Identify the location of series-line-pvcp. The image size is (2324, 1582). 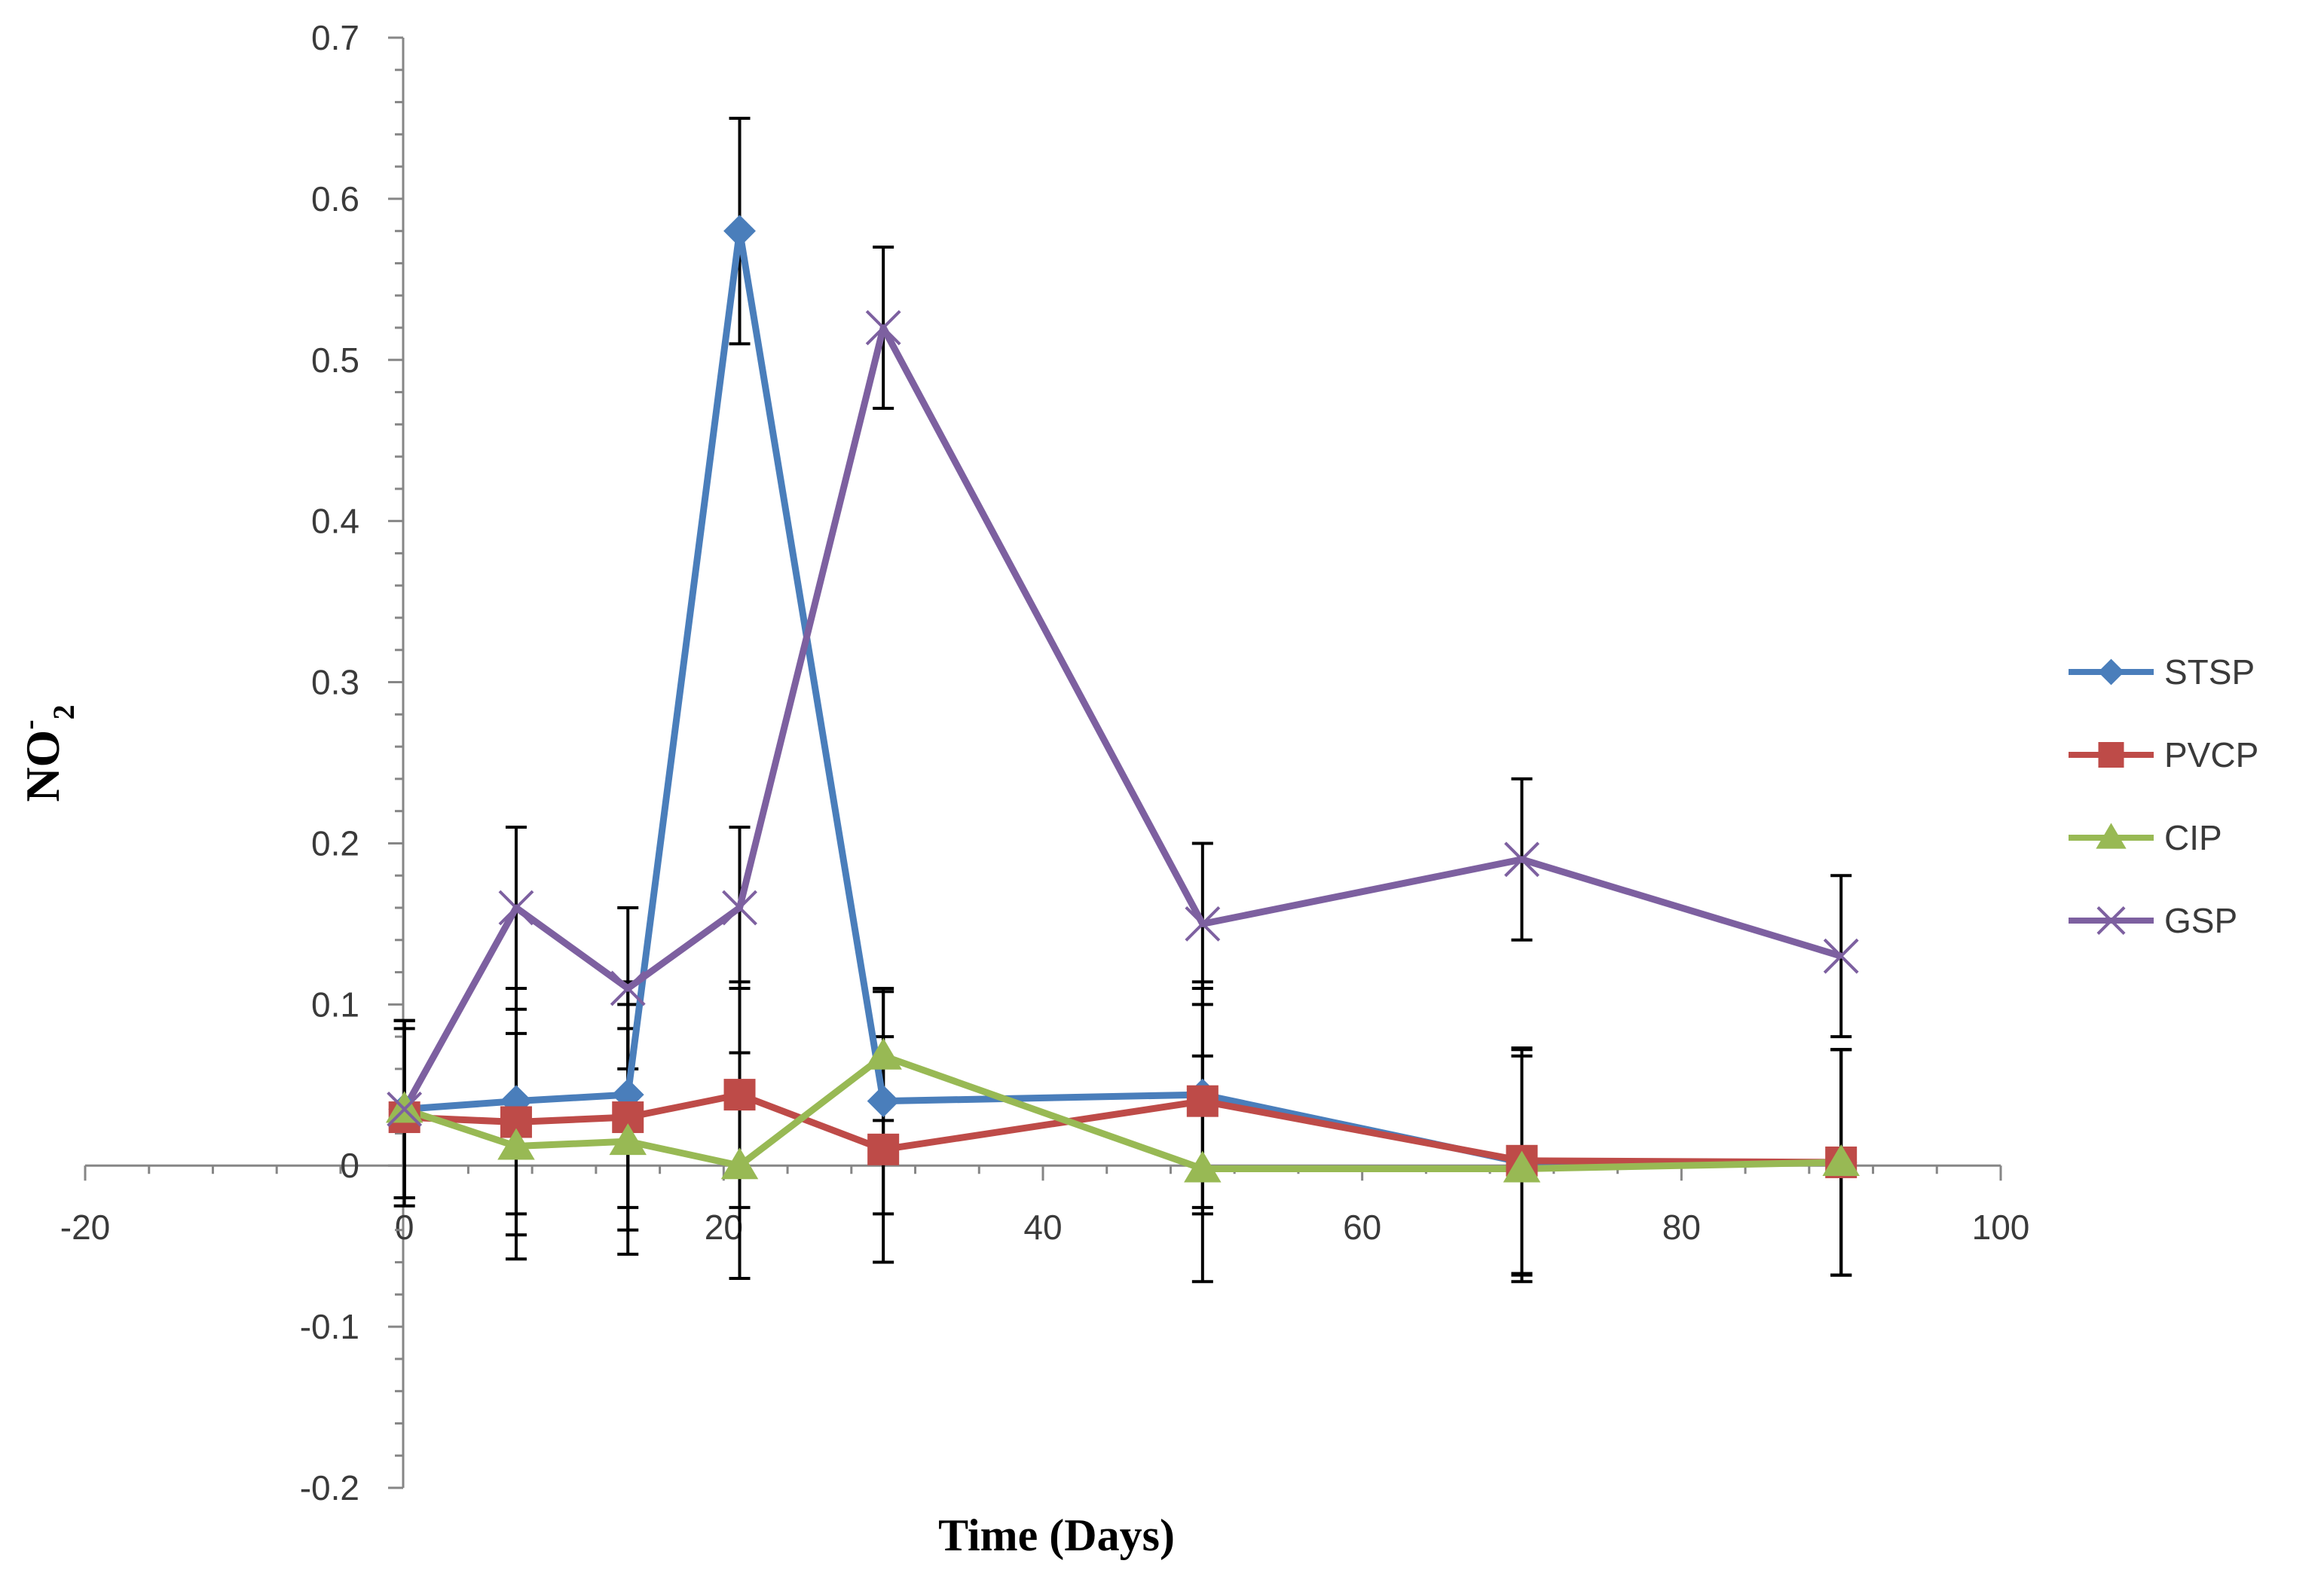
(1123, 1128).